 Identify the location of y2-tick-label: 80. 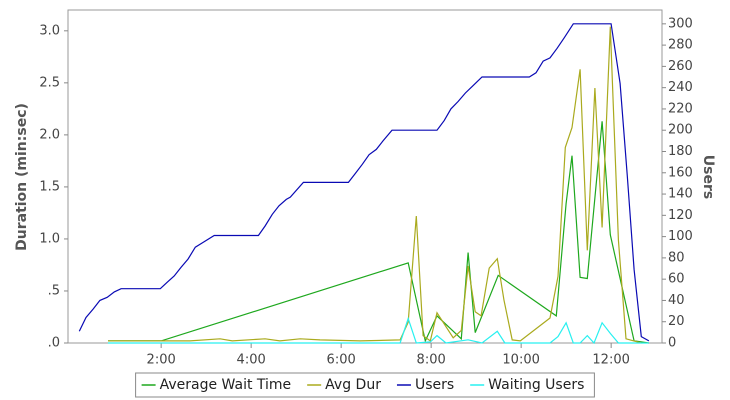
(676, 257).